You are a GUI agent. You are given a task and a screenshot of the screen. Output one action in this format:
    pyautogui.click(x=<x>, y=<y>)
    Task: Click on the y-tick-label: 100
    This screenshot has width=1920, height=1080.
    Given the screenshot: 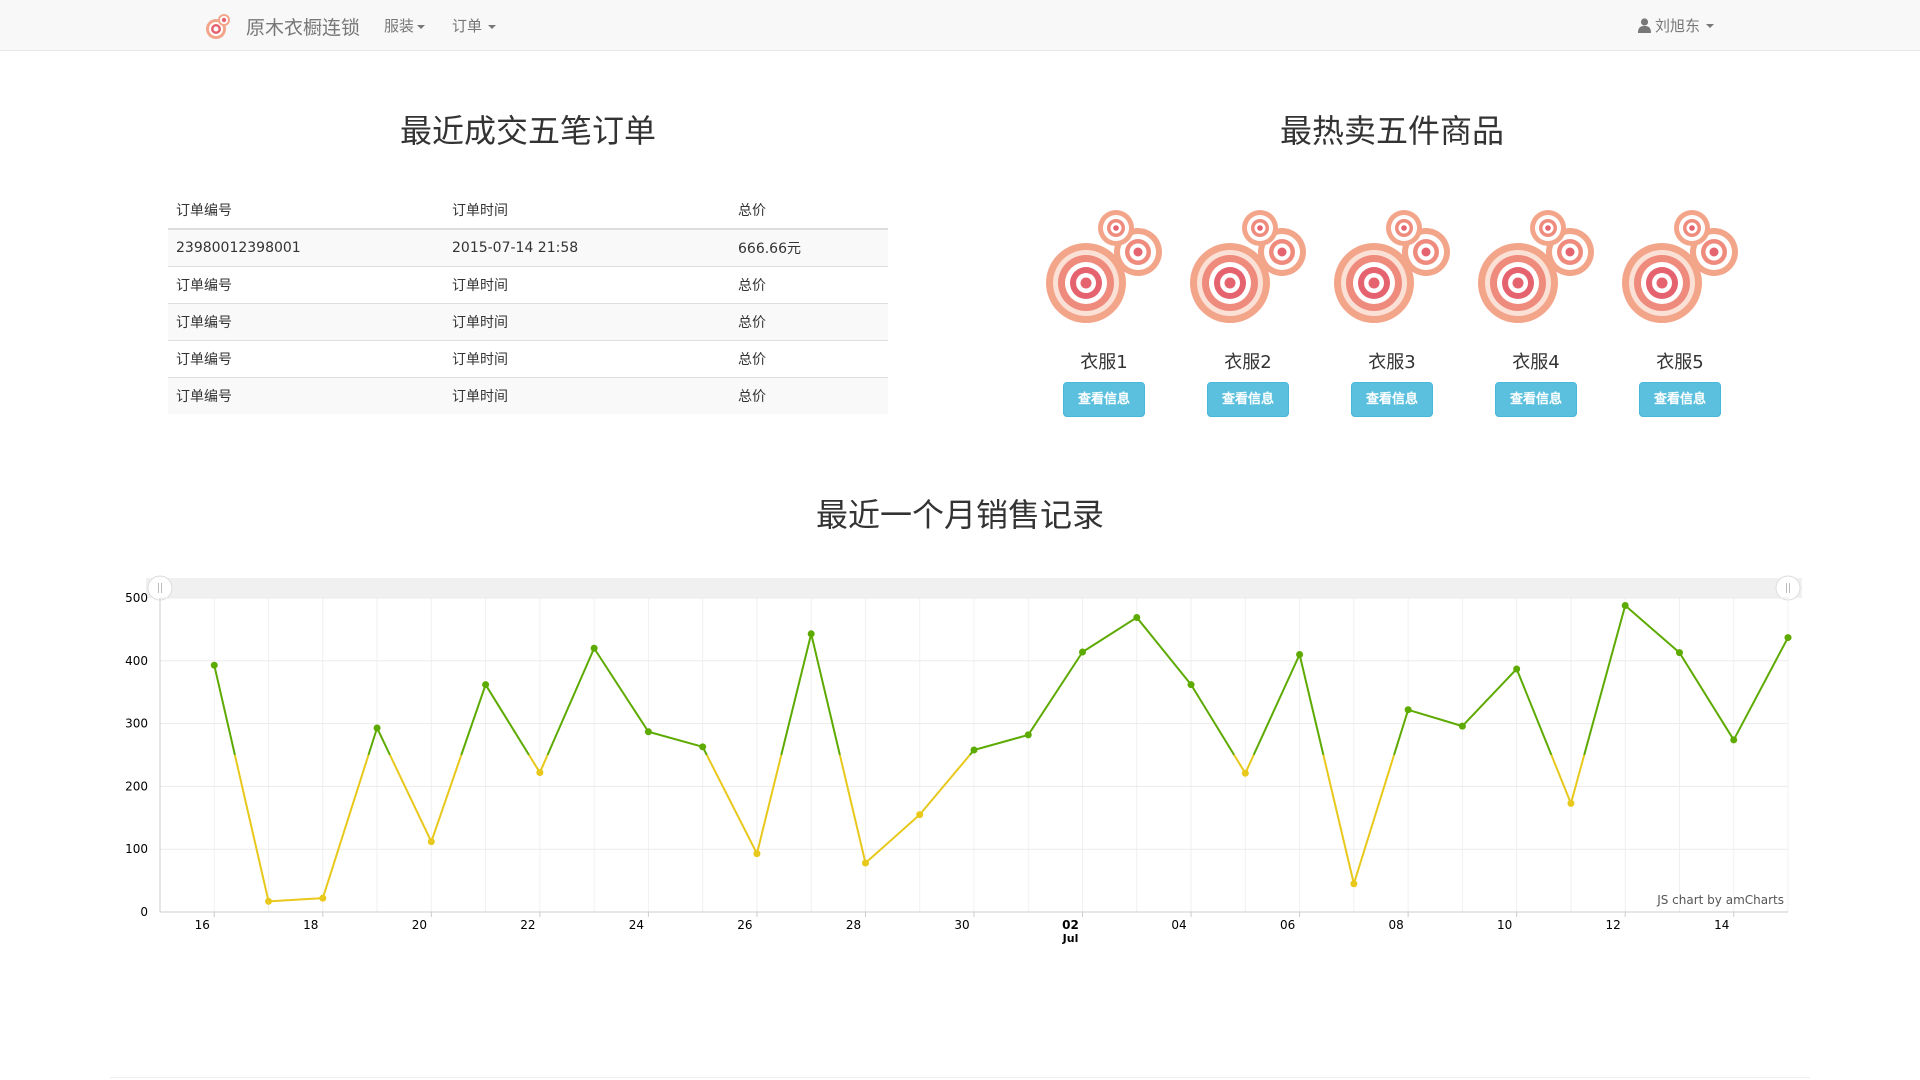 What is the action you would take?
    pyautogui.click(x=136, y=849)
    